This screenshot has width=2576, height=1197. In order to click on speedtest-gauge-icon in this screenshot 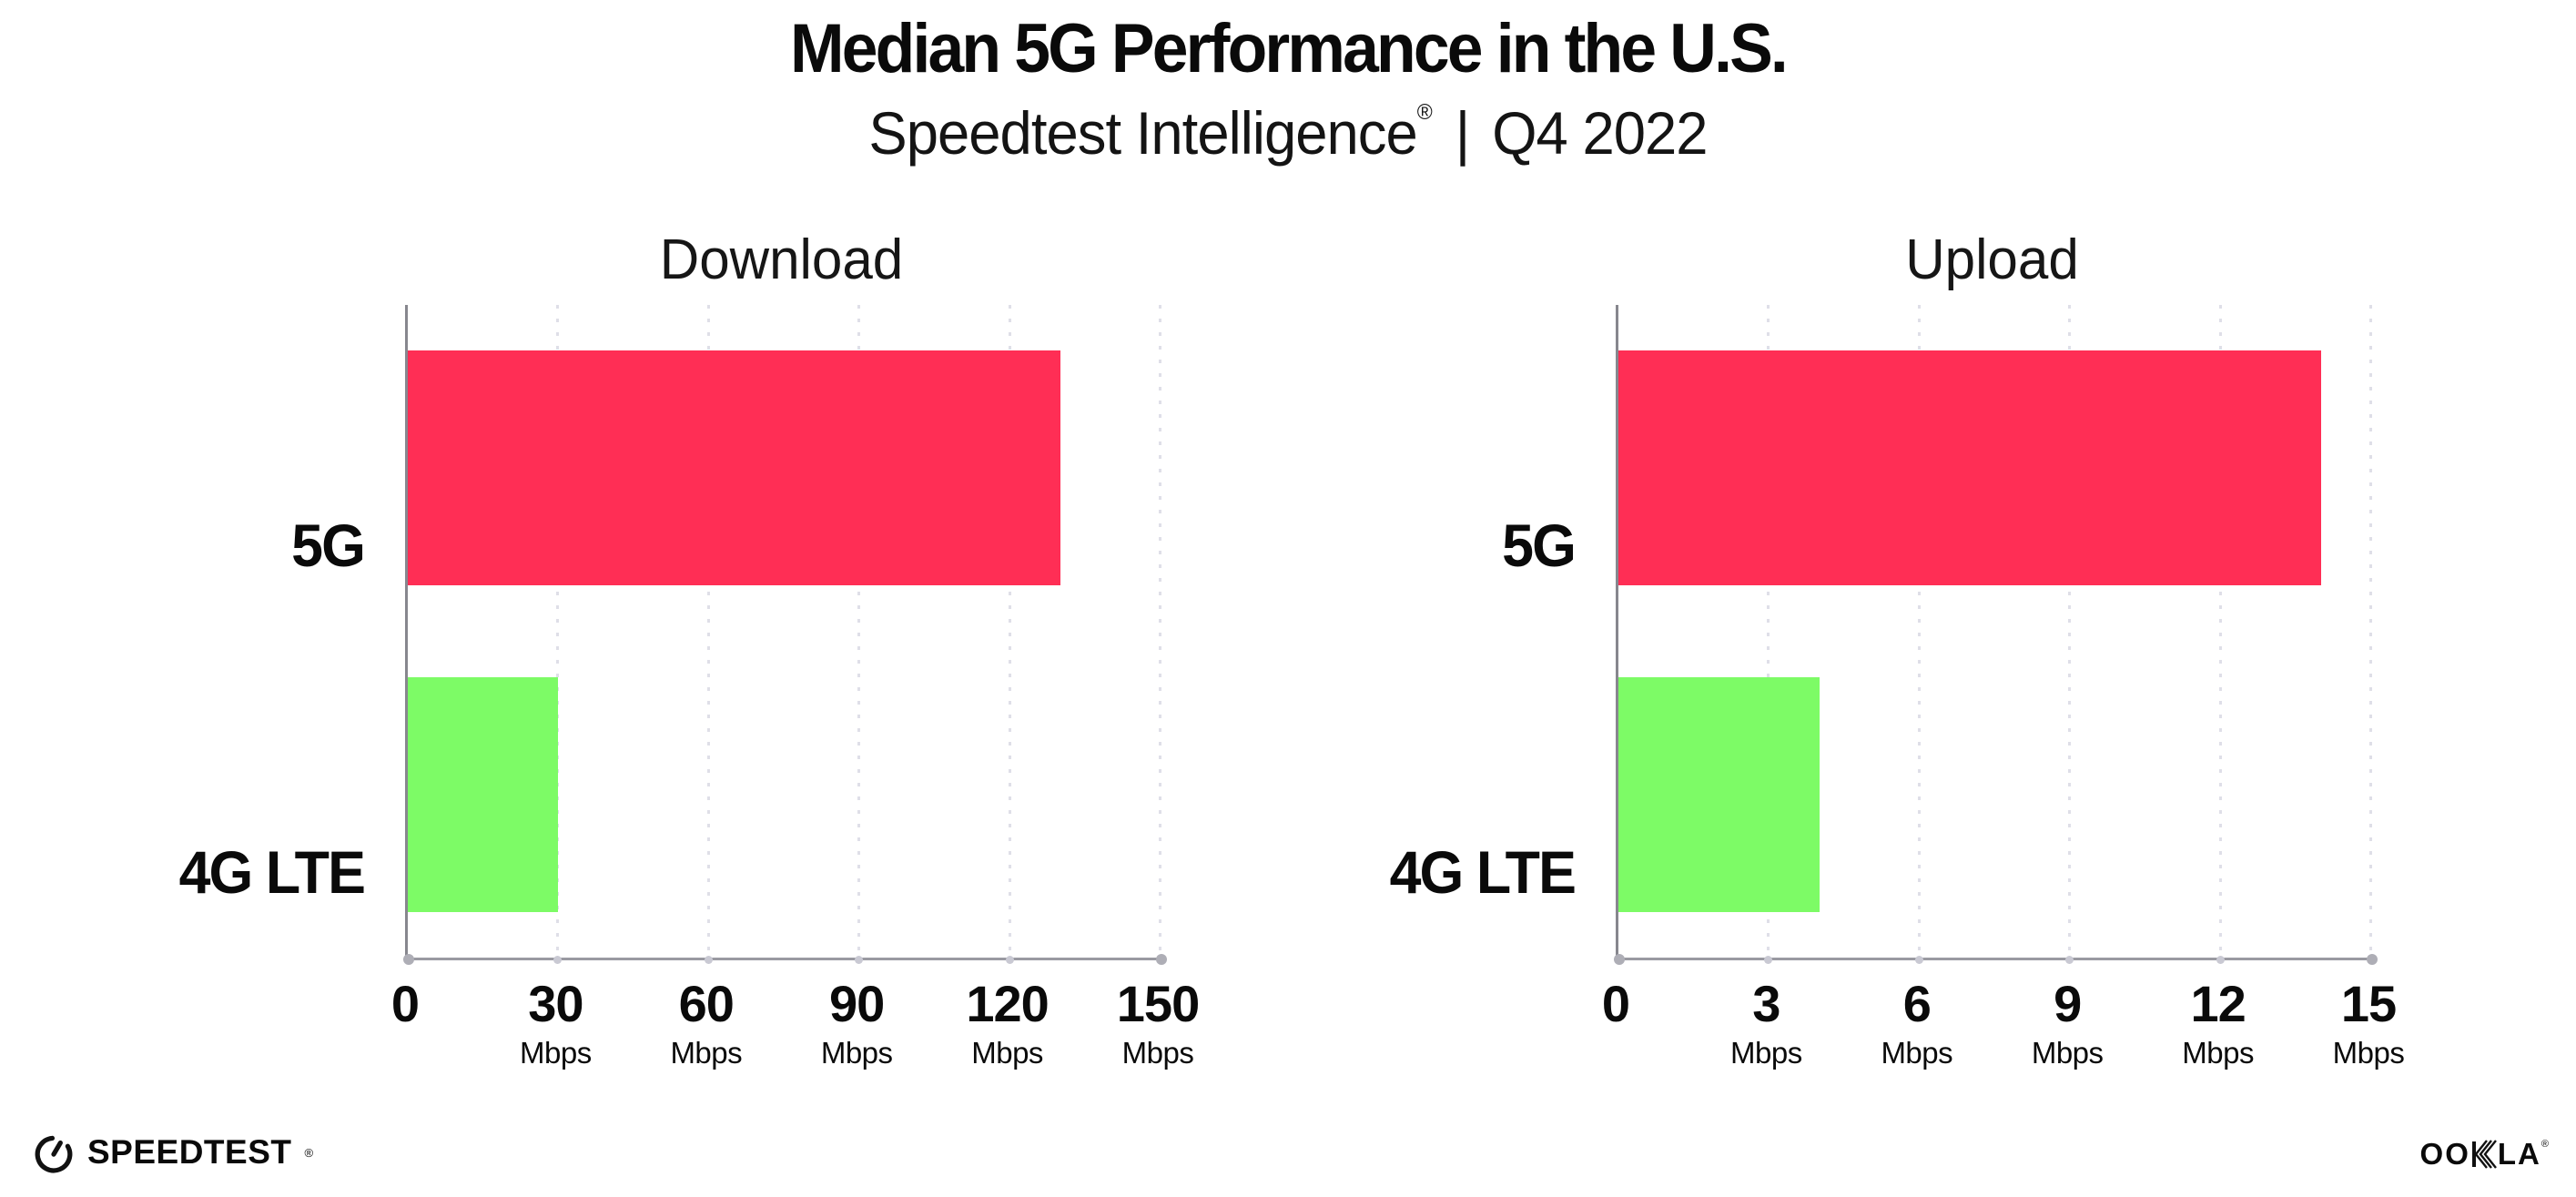, I will do `click(54, 1154)`.